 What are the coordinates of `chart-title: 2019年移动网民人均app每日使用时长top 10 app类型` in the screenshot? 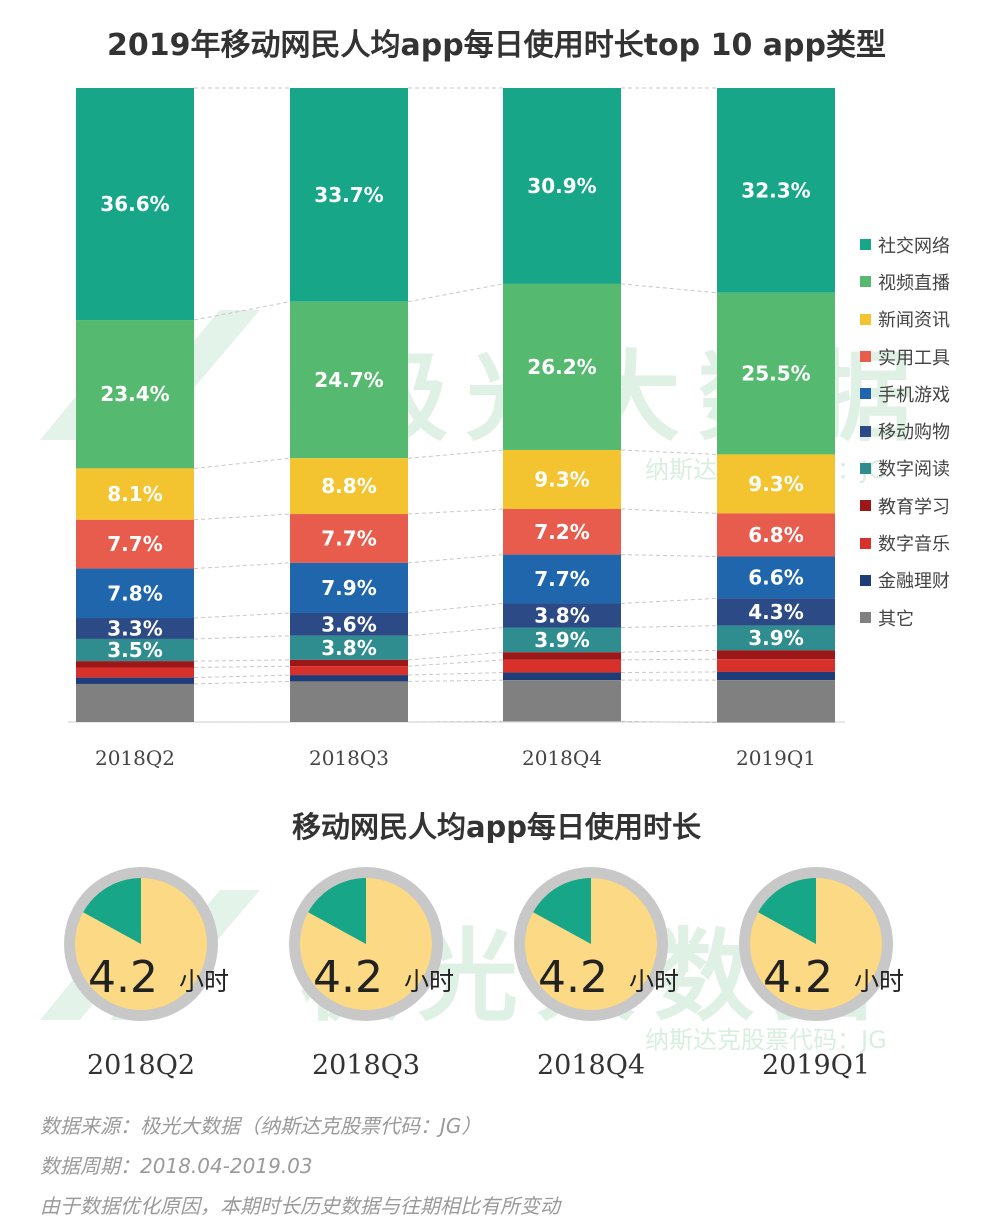 It's located at (496, 45).